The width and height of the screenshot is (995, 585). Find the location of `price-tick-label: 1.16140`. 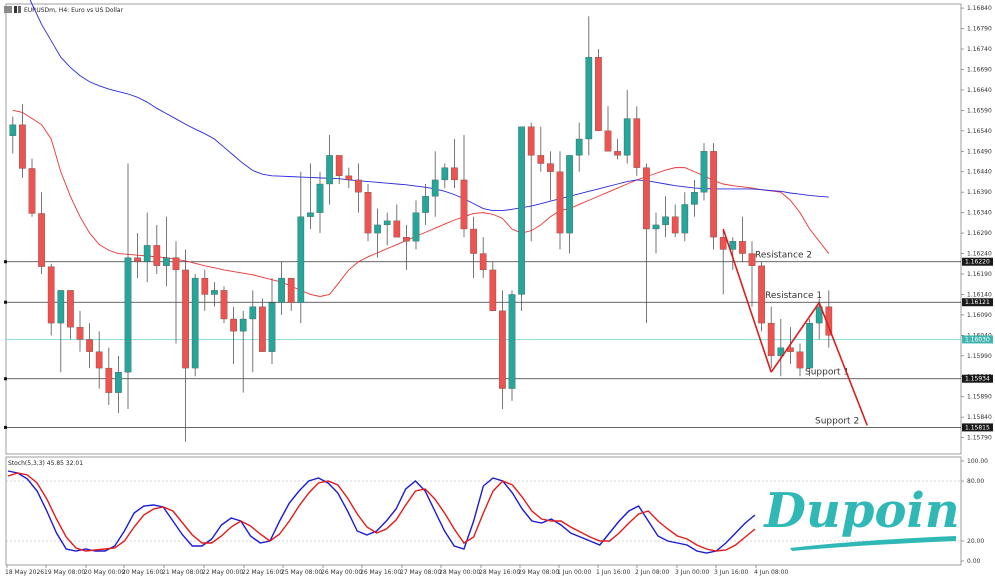

price-tick-label: 1.16140 is located at coordinates (979, 294).